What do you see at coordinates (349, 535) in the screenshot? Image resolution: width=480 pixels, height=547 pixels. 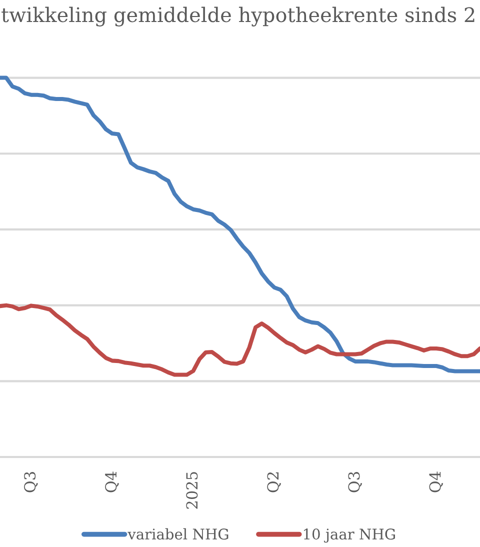 I see `legend-label: 10 jaar NHG` at bounding box center [349, 535].